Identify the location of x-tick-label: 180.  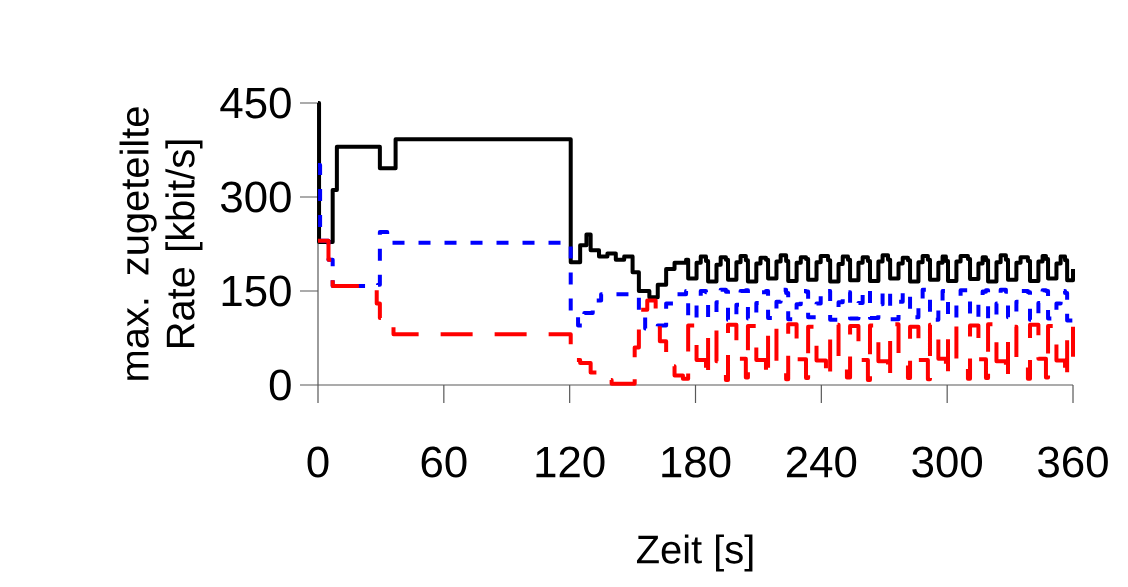
(696, 462).